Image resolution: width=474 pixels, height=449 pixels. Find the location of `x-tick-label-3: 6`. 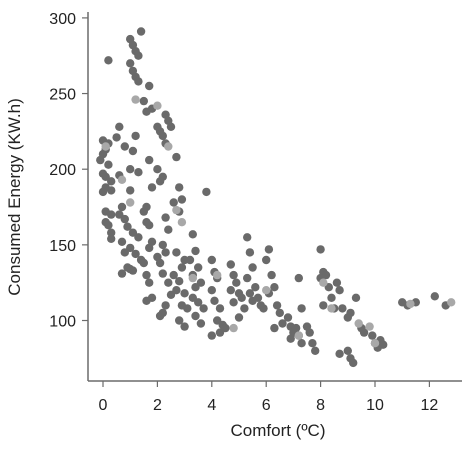

x-tick-label-3: 6 is located at coordinates (266, 405).